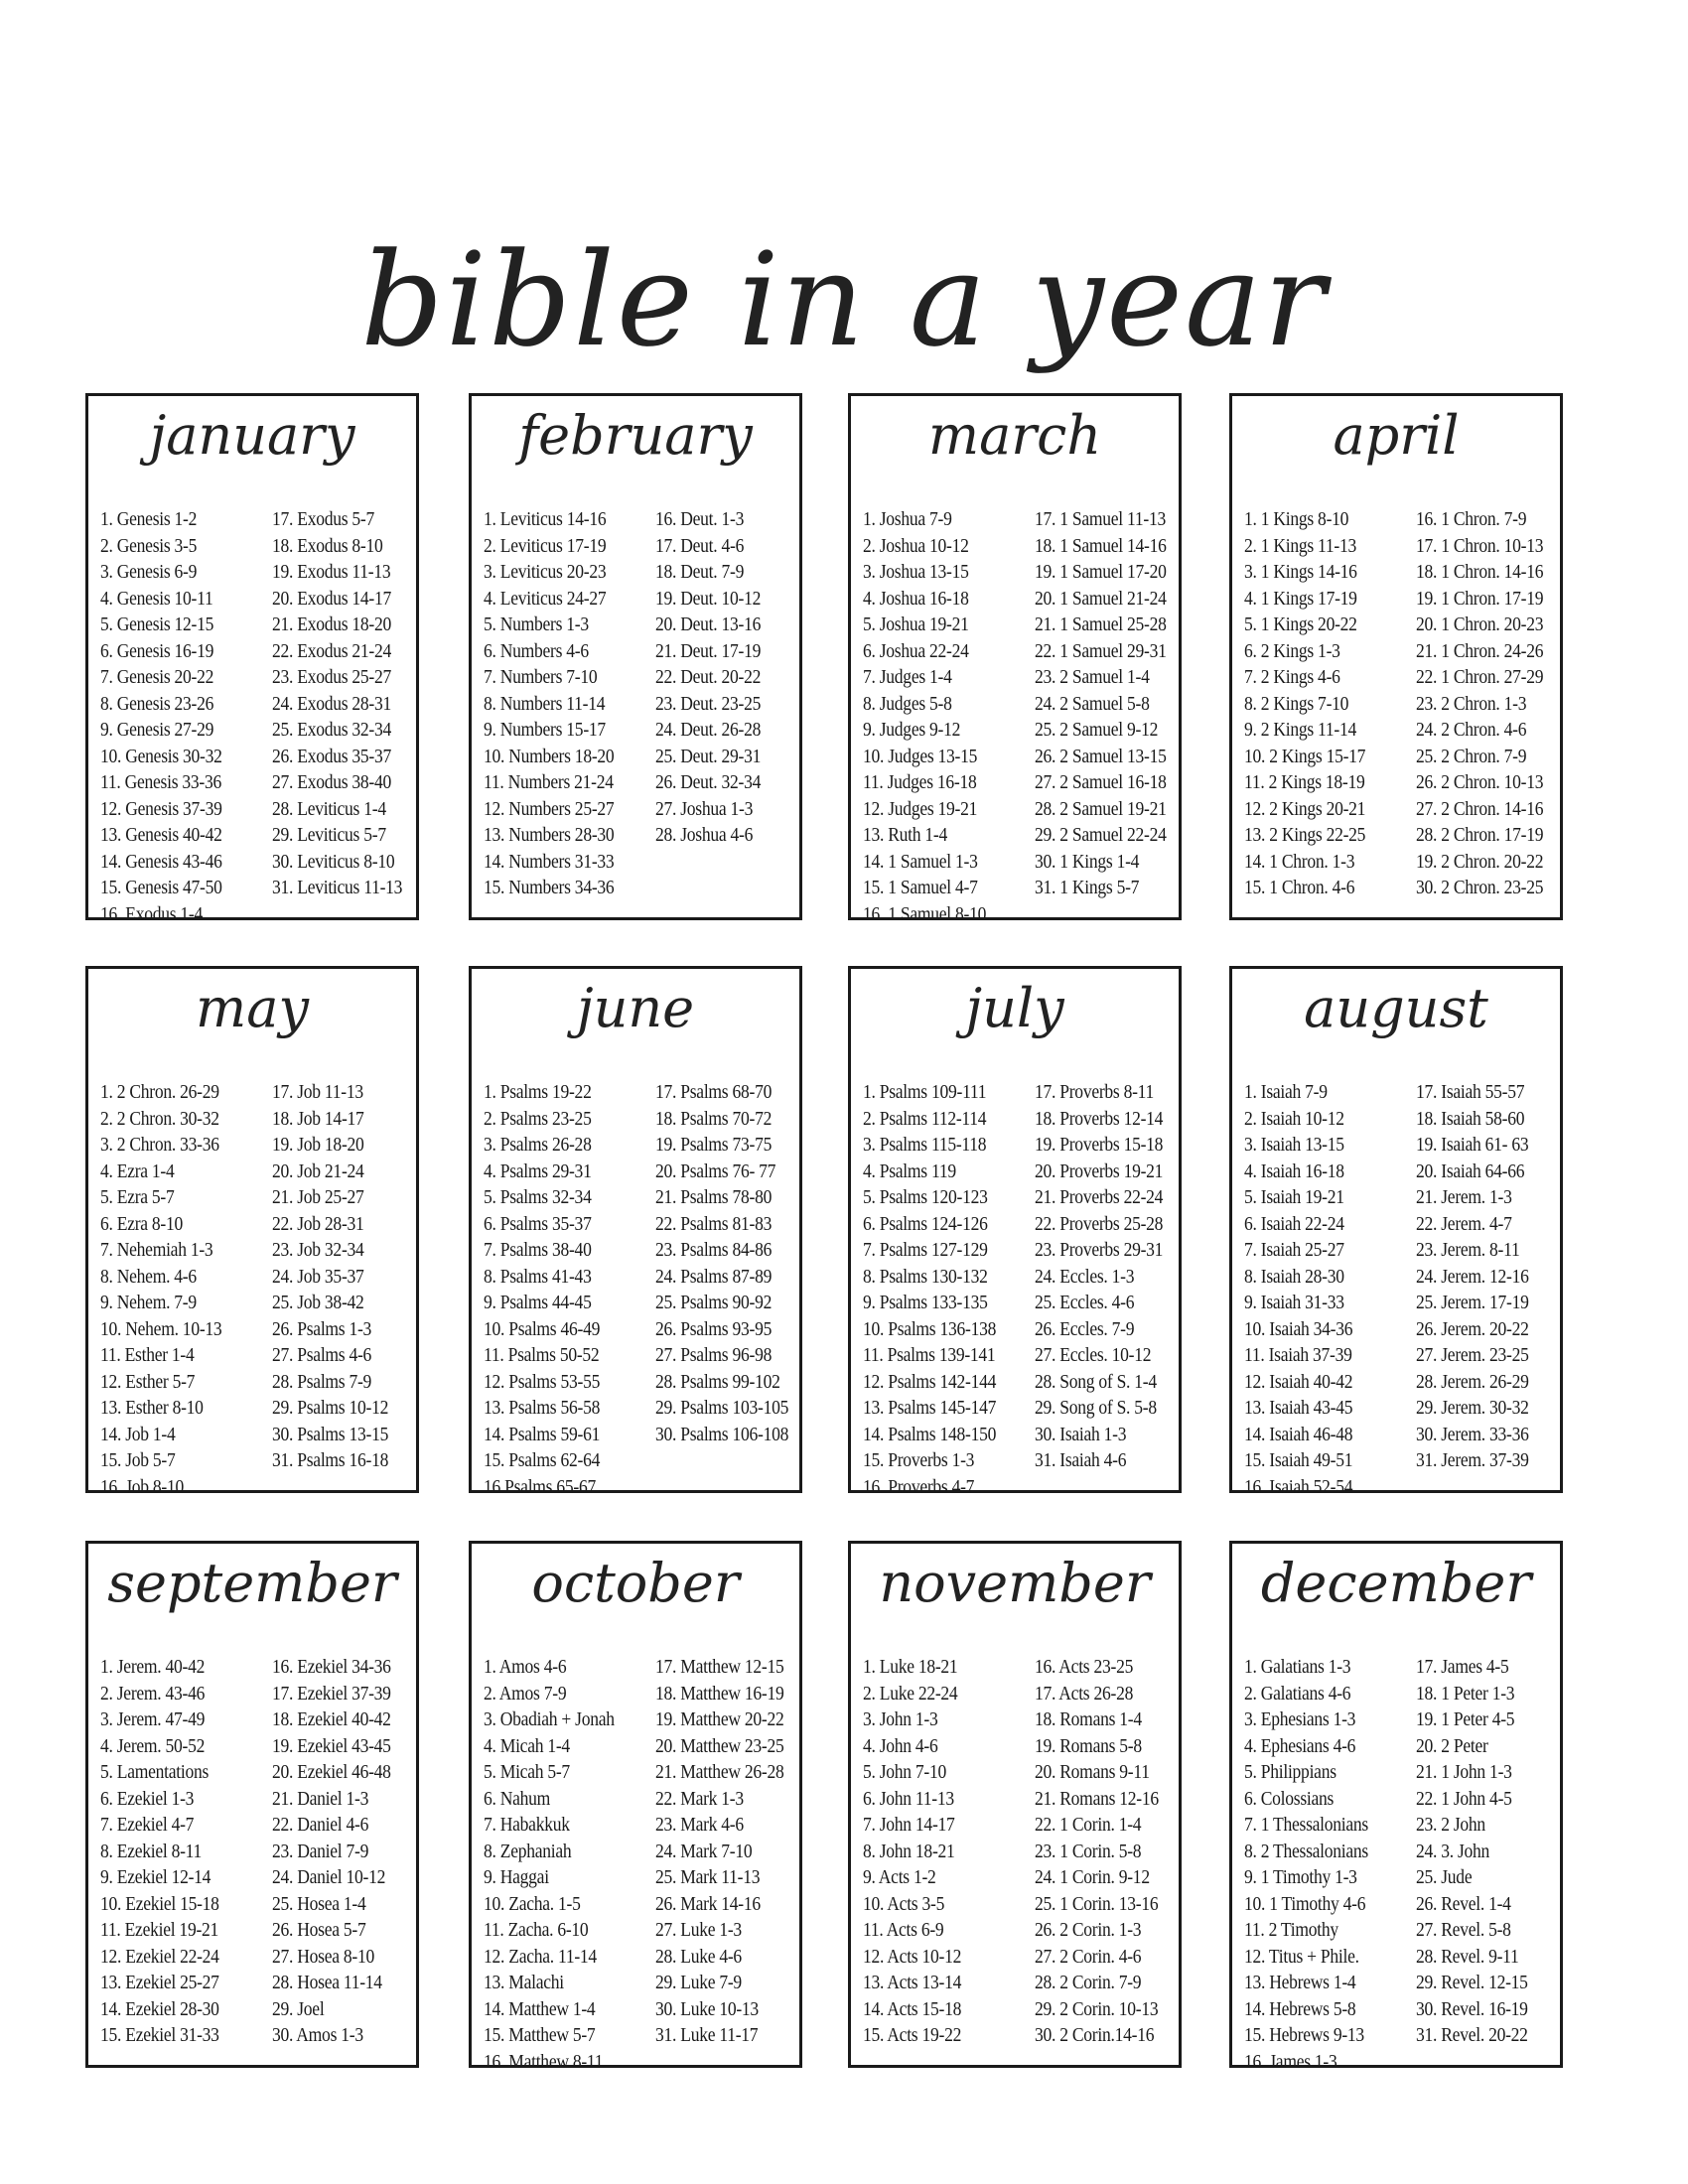  Describe the element at coordinates (331, 599) in the screenshot. I see `reading-item: 20. Exodus 14-17` at that location.